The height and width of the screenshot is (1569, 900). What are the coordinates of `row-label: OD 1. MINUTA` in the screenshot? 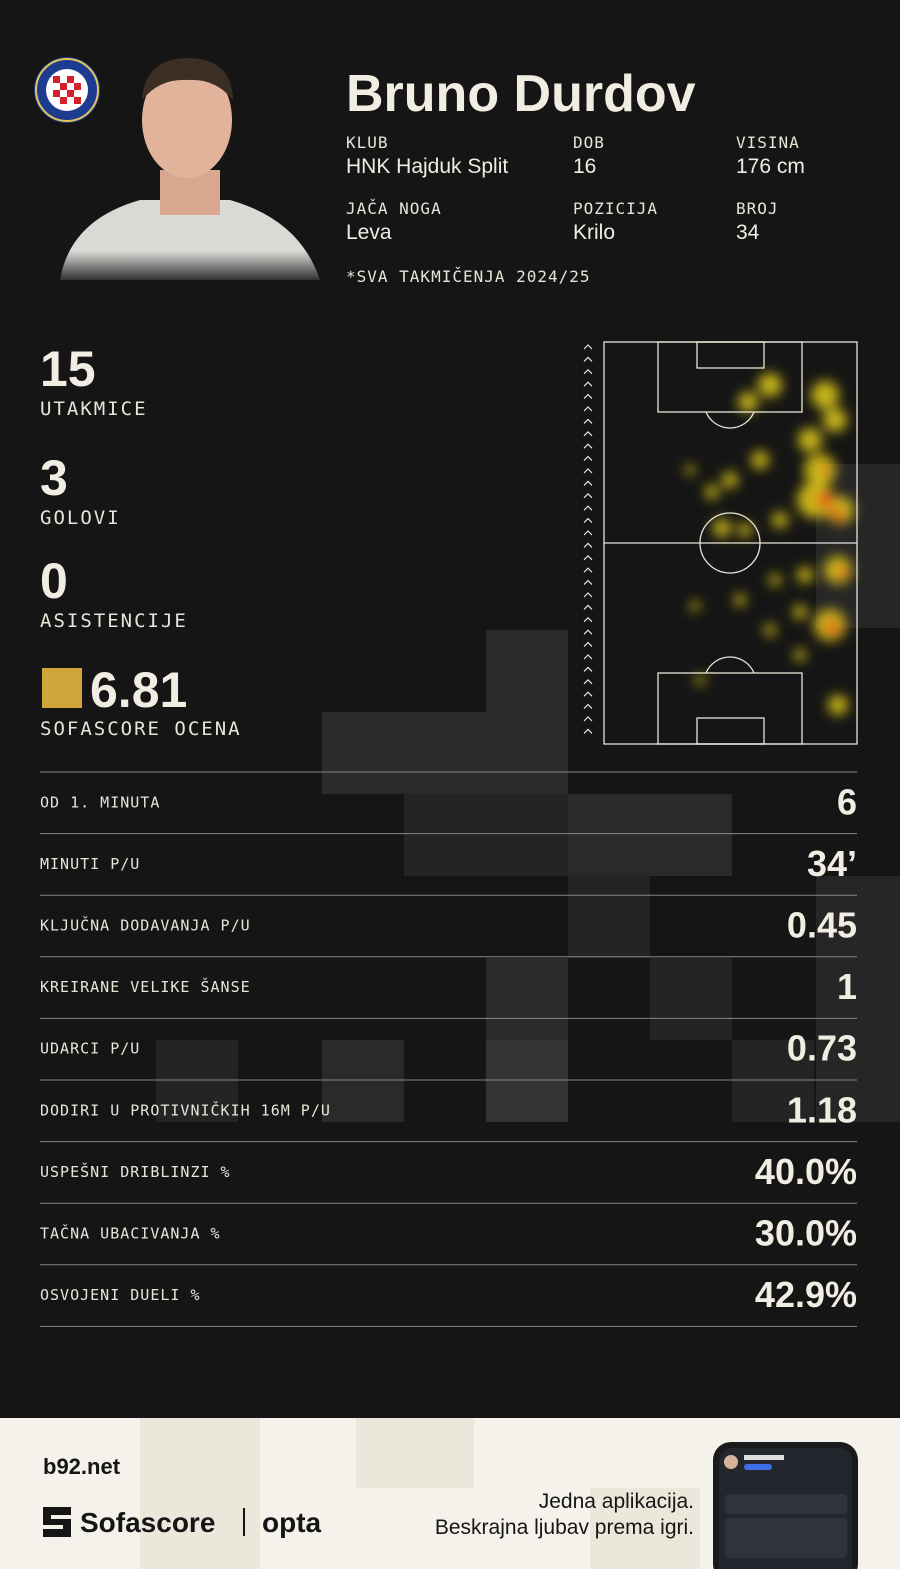 It's located at (100, 802).